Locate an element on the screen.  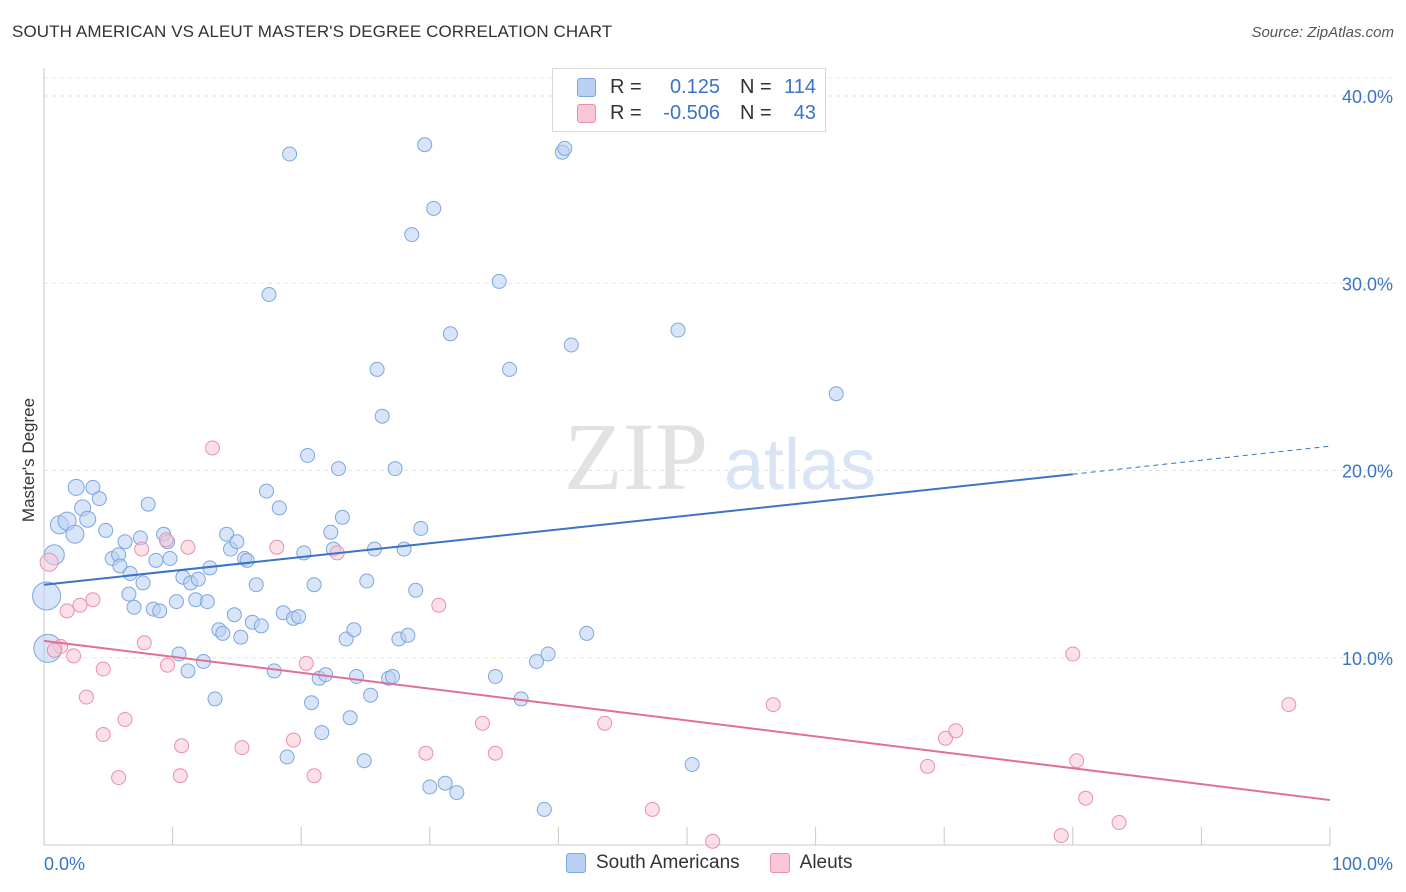
watermark-atlas: atlas is located at coordinates (800, 465).